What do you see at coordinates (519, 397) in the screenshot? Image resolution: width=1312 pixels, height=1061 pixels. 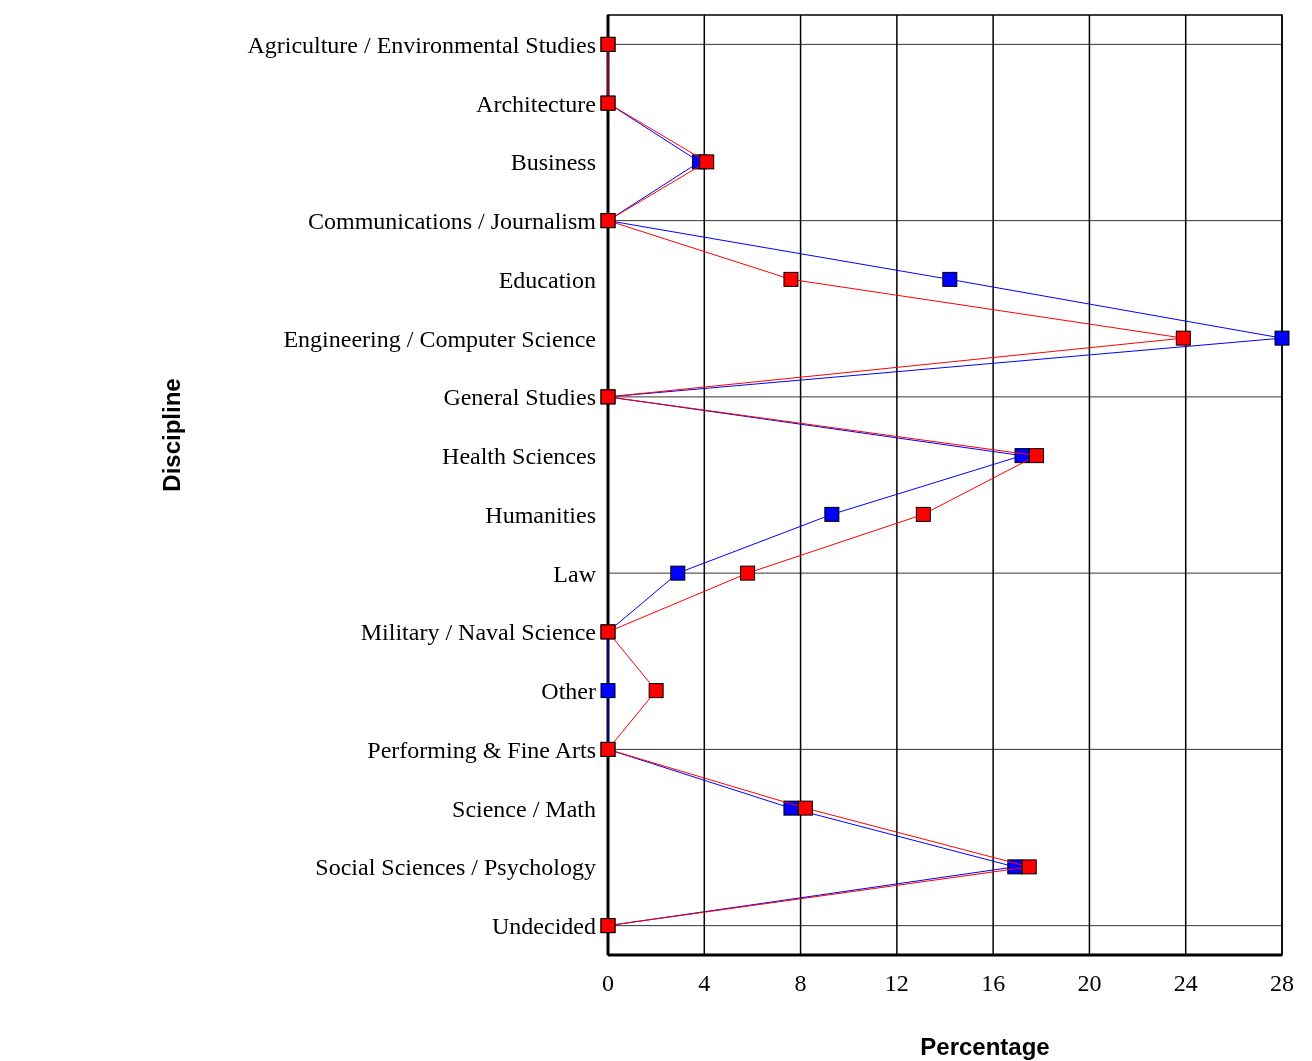 I see `y-tick-label: General Studies` at bounding box center [519, 397].